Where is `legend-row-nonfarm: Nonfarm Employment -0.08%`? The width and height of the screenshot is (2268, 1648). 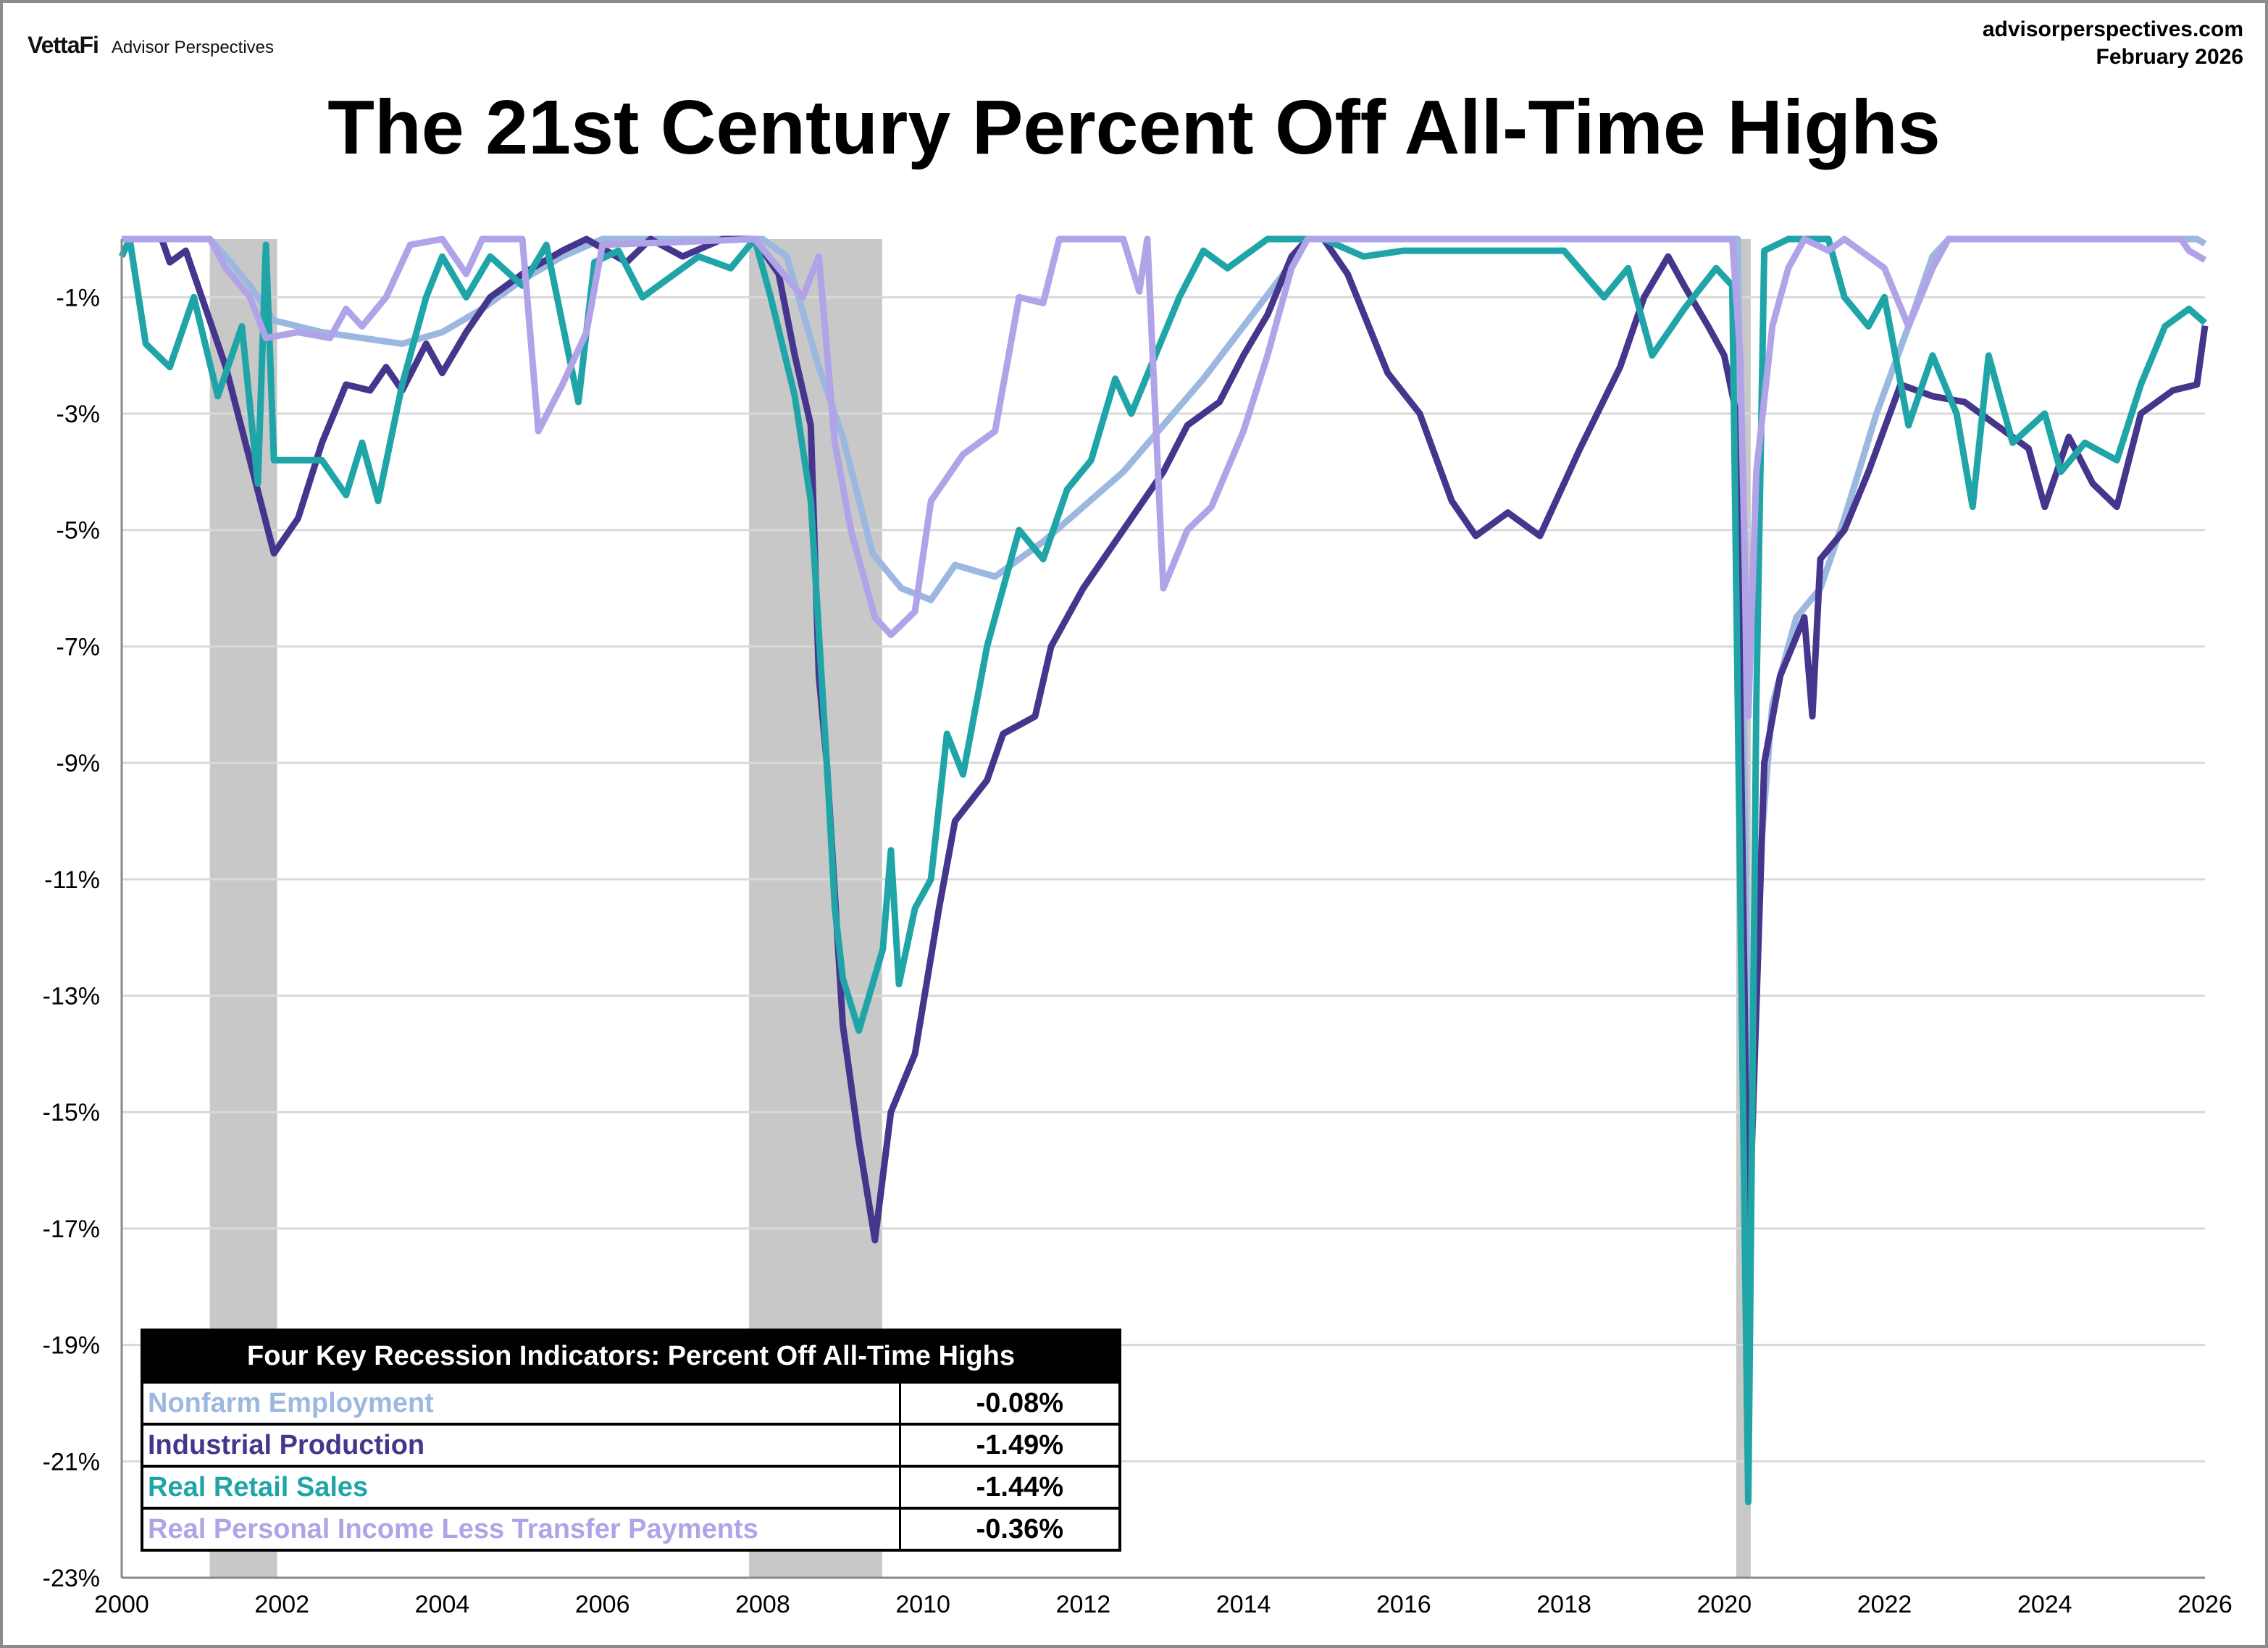 legend-row-nonfarm: Nonfarm Employment -0.08% is located at coordinates (631, 1402).